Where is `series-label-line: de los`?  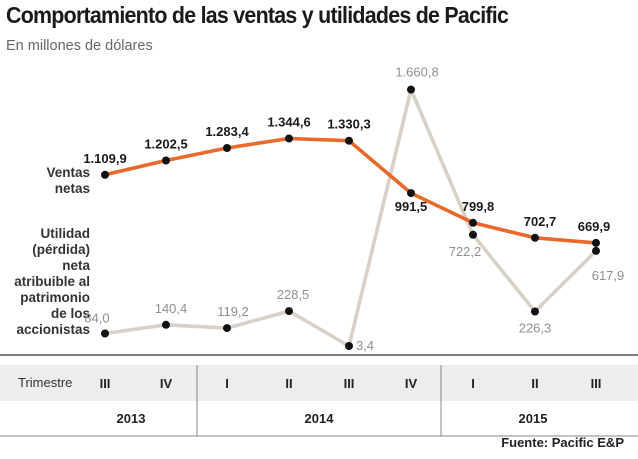 series-label-line: de los is located at coordinates (70, 313).